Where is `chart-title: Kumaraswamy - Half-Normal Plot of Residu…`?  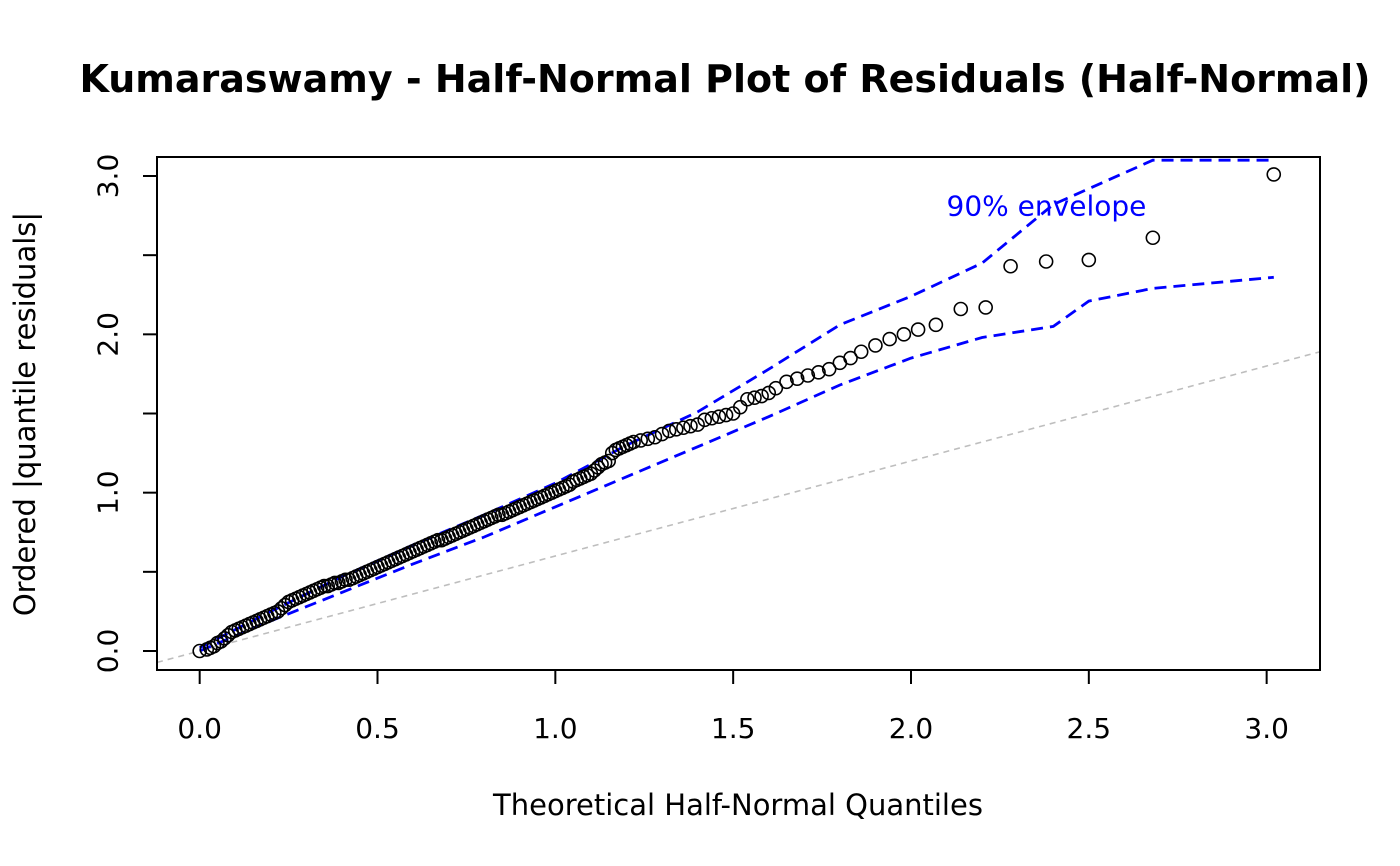 chart-title: Kumaraswamy - Half-Normal Plot of Residu… is located at coordinates (724, 79).